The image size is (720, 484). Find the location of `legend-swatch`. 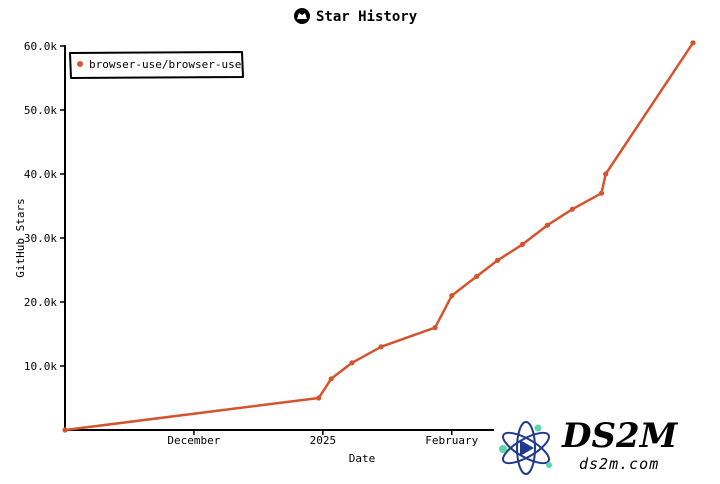

legend-swatch is located at coordinates (80, 64).